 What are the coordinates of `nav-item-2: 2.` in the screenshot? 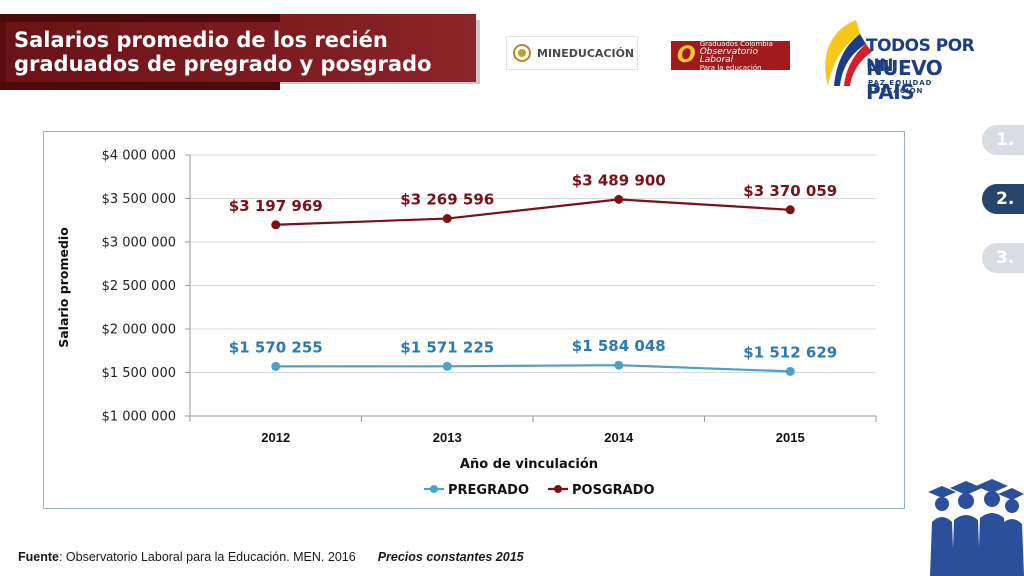 It's located at (1003, 199).